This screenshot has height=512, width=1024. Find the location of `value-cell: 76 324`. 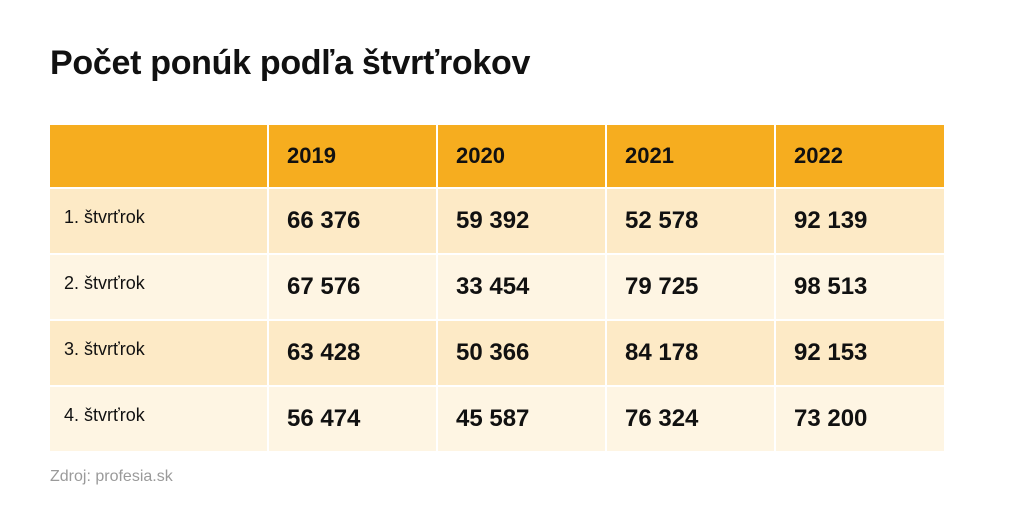

value-cell: 76 324 is located at coordinates (690, 419).